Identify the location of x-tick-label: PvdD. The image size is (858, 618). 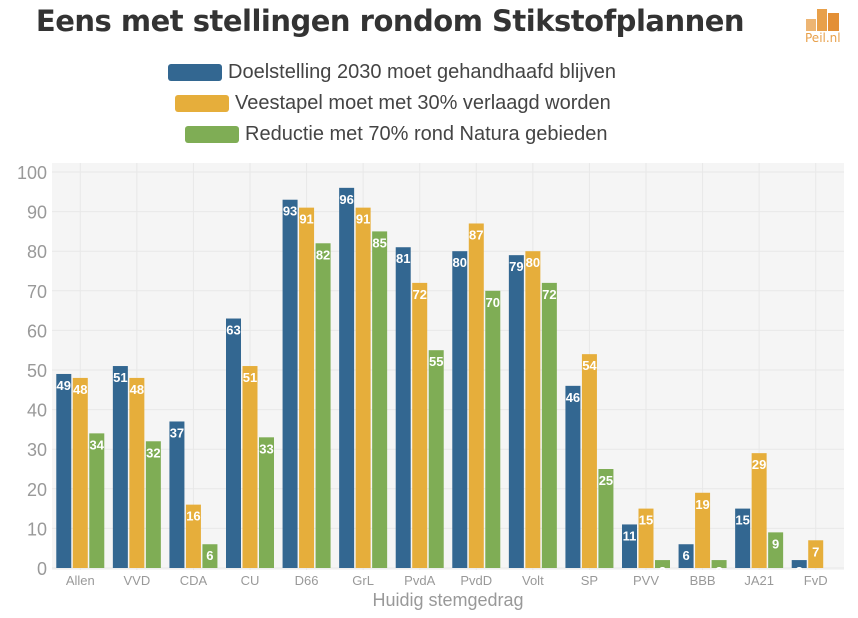
(476, 580).